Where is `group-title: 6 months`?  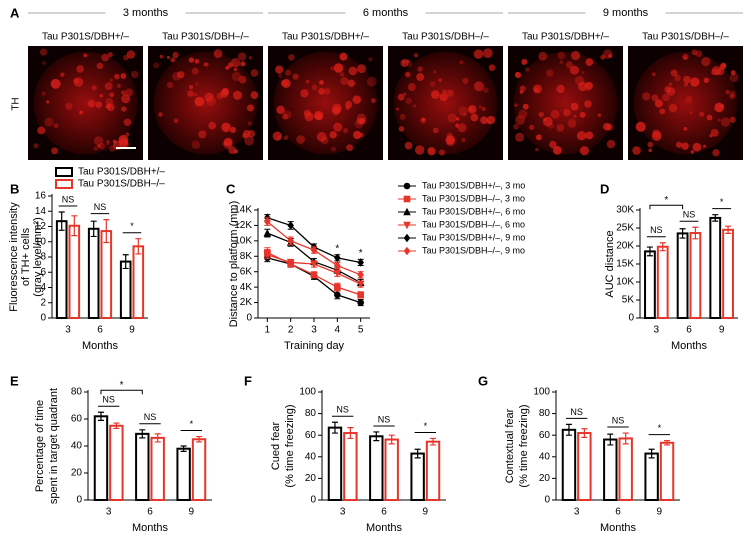
group-title: 6 months is located at coordinates (386, 13).